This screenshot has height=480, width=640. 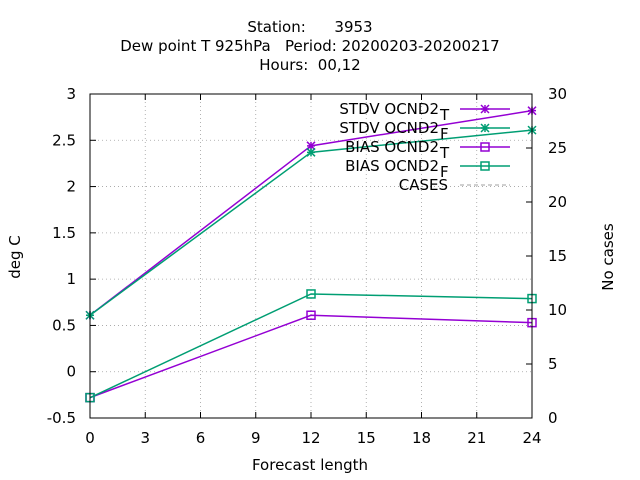 I want to click on y2-tick-label: 20, so click(x=557, y=202).